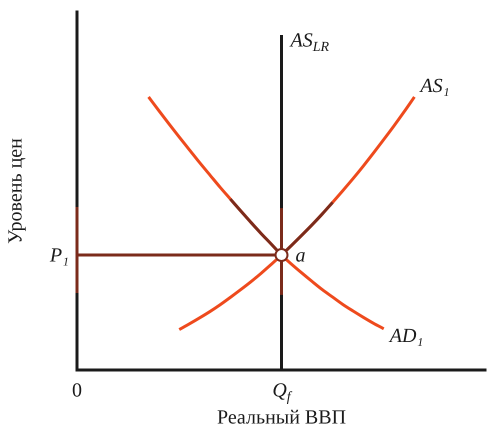 The image size is (494, 434). I want to click on x-tick-label: 0, so click(77, 391).